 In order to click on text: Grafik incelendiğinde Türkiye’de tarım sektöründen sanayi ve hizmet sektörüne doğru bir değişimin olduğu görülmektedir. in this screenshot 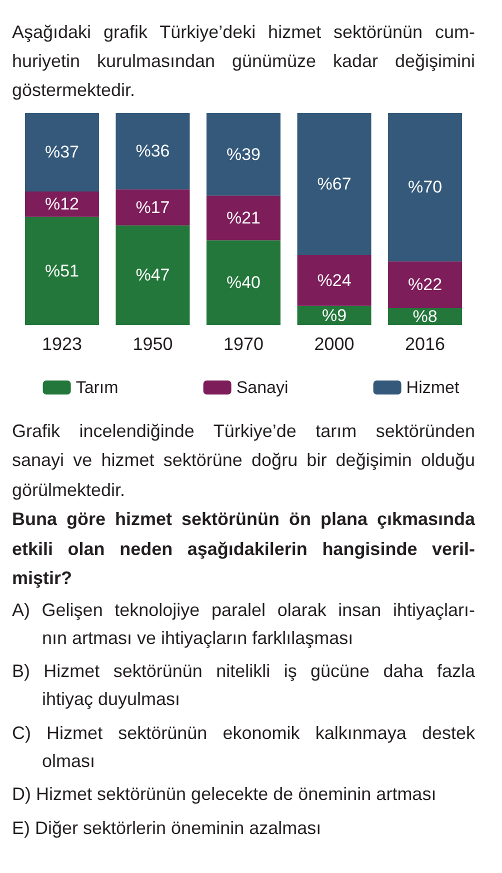, I will do `click(243, 461)`.